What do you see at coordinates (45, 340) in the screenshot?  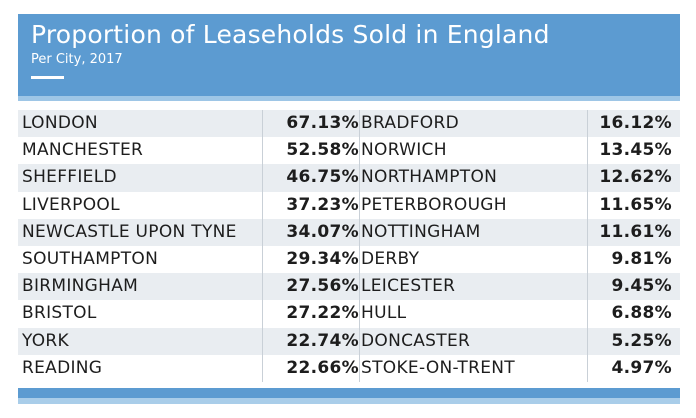 I see `city-name: YORK` at bounding box center [45, 340].